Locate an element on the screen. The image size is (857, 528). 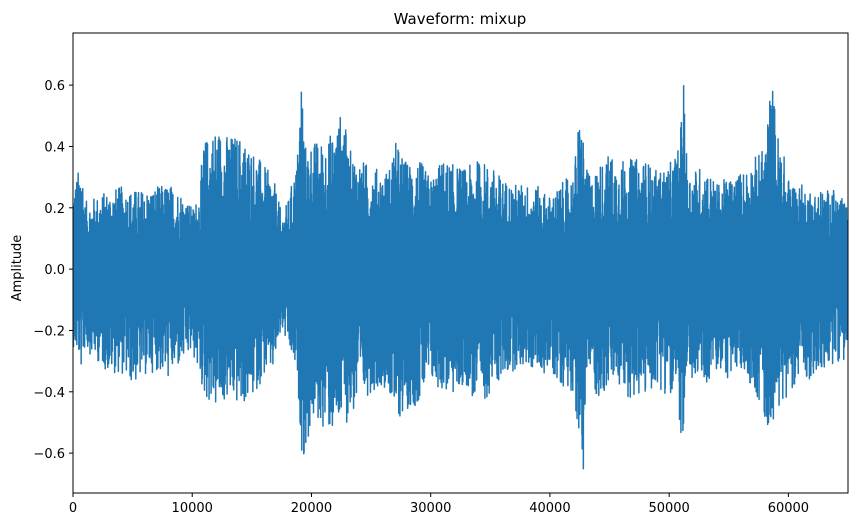
x-tick-label: 0 is located at coordinates (73, 508).